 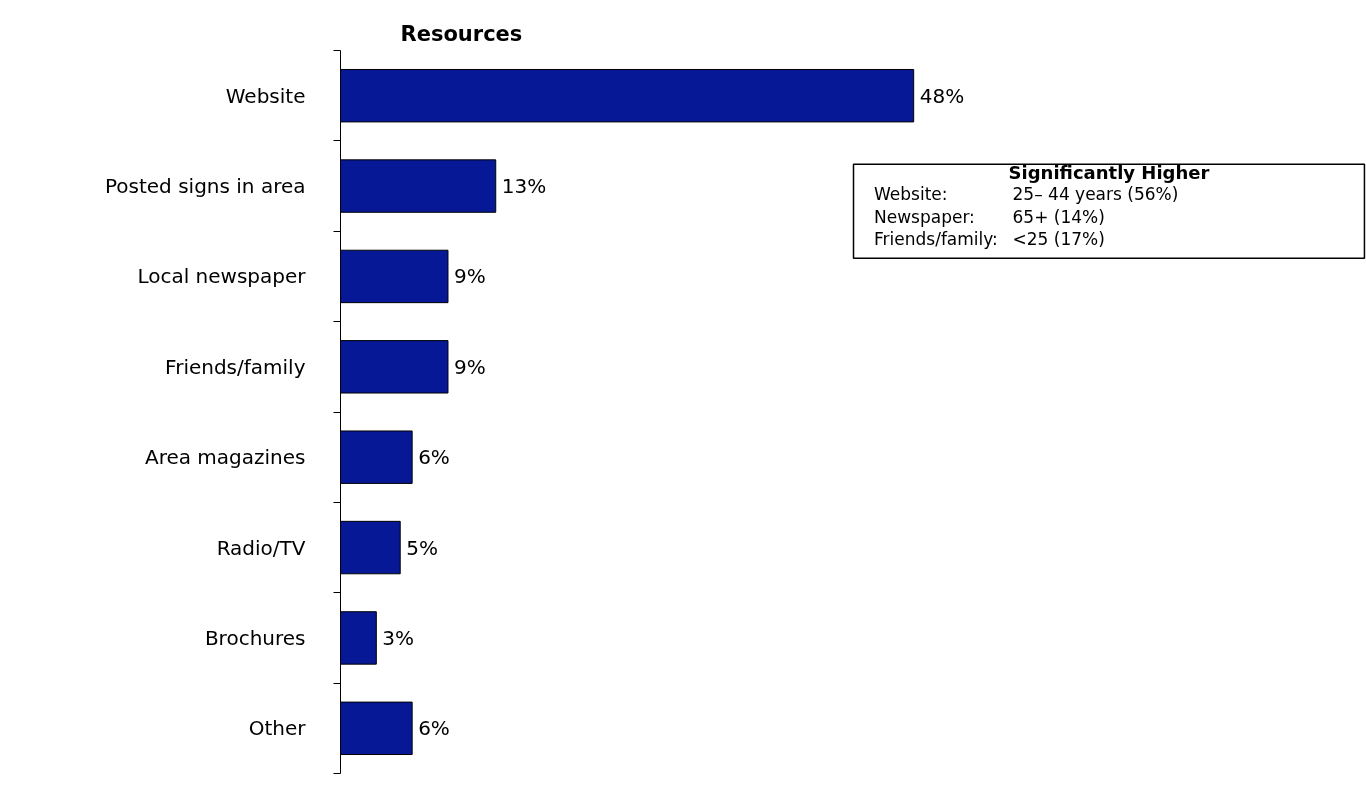 I want to click on y-tick-label: Posted signs in area, so click(x=205, y=186).